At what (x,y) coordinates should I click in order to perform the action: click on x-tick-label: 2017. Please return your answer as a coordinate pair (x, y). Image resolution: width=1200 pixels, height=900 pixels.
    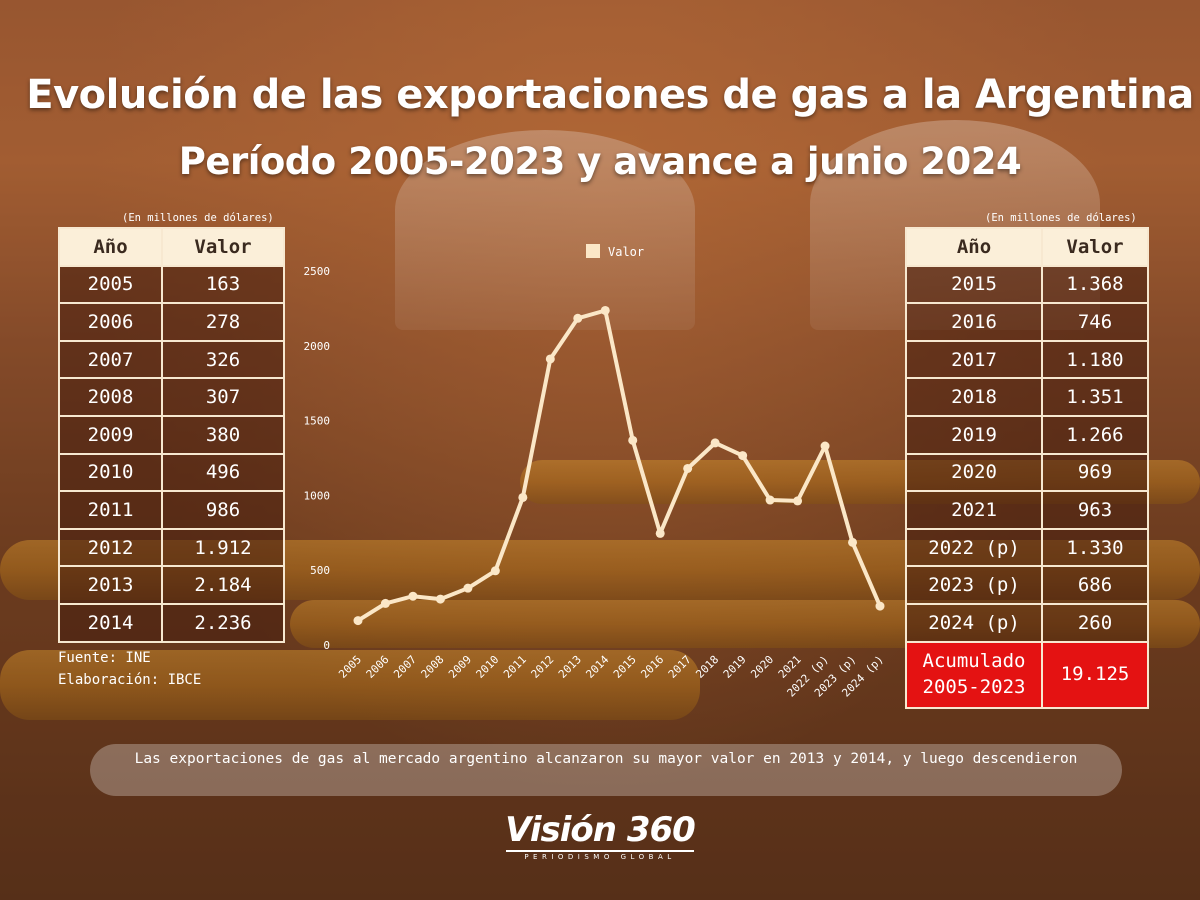
    Looking at the image, I should click on (680, 667).